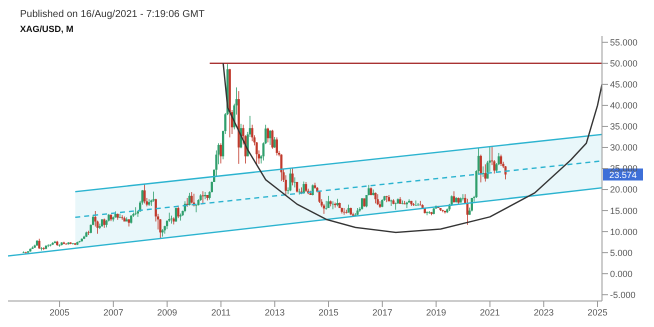  I want to click on y-tick-label: 0.000, so click(621, 273).